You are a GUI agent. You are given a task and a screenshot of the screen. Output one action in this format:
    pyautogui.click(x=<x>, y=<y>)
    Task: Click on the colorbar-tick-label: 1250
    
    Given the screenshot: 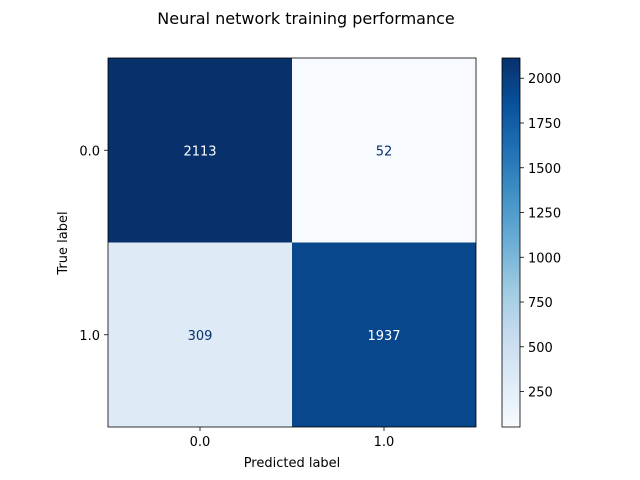 What is the action you would take?
    pyautogui.click(x=544, y=214)
    